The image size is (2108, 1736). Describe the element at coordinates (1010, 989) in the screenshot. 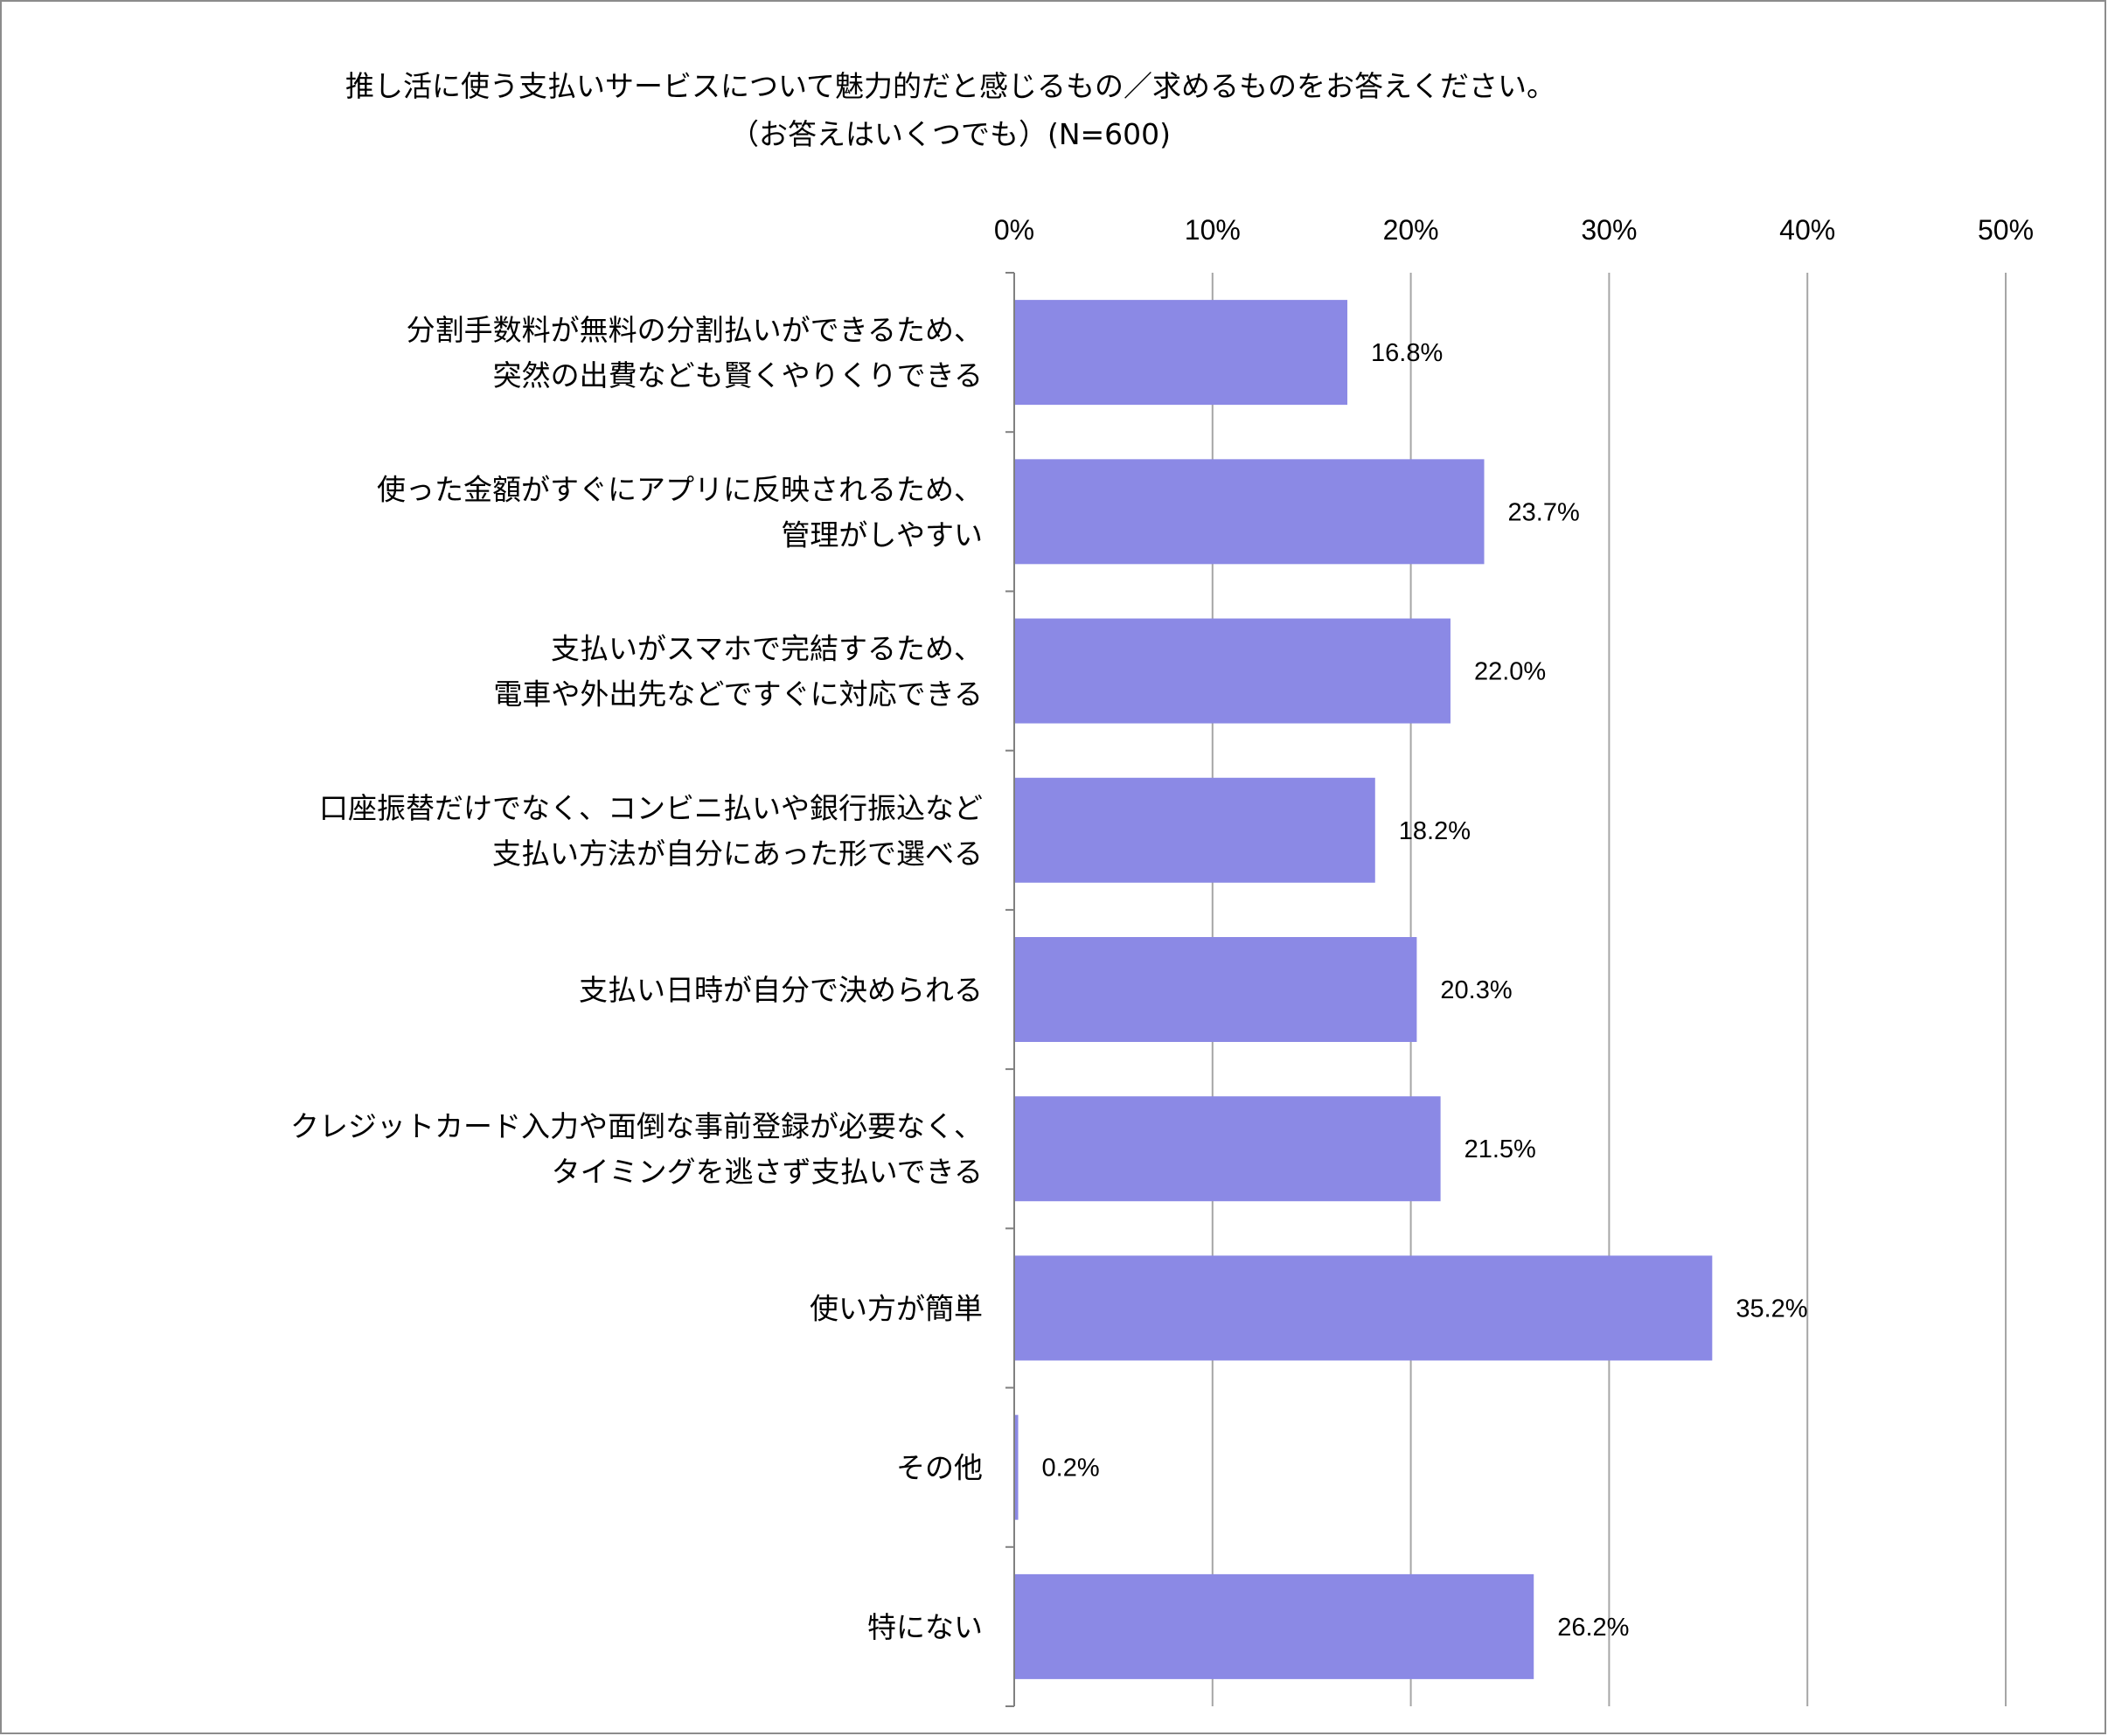

I see `axes` at that location.